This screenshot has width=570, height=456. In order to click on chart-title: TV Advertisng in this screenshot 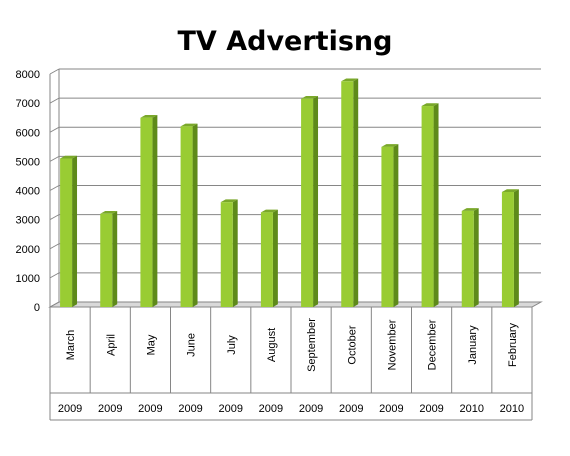, I will do `click(285, 41)`.